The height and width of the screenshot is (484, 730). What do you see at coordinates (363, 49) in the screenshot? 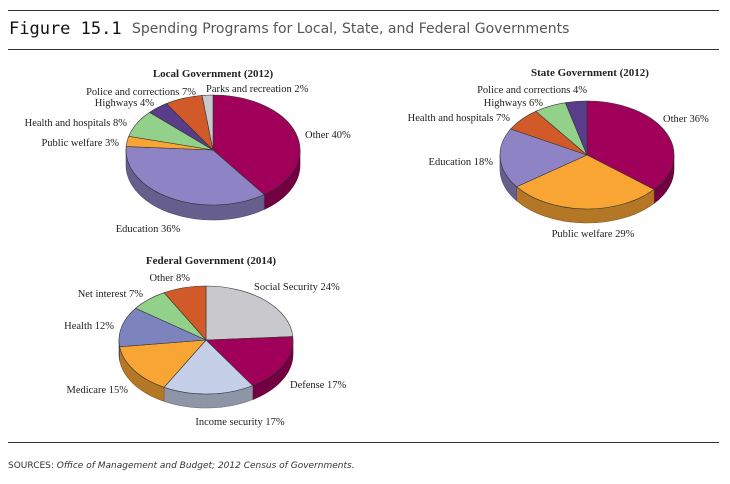
I see `title-rule` at bounding box center [363, 49].